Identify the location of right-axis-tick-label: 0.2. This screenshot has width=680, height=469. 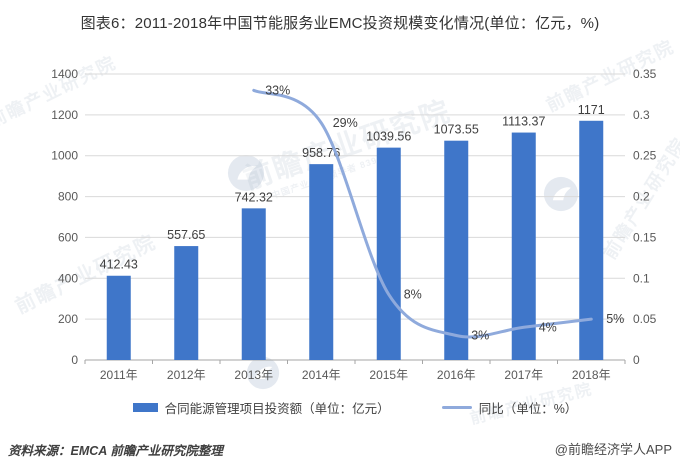
(641, 197).